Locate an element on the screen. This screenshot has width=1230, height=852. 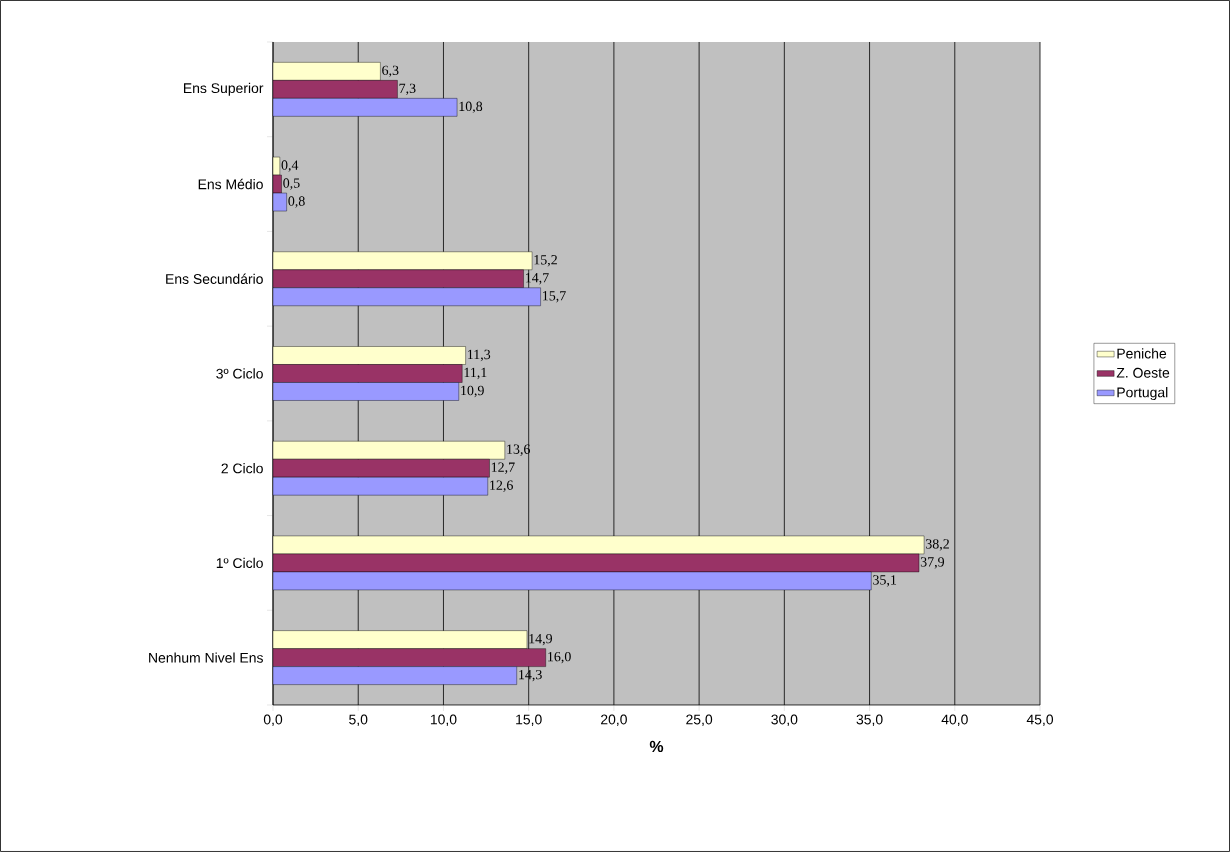
legend-label: Peniche is located at coordinates (1142, 353).